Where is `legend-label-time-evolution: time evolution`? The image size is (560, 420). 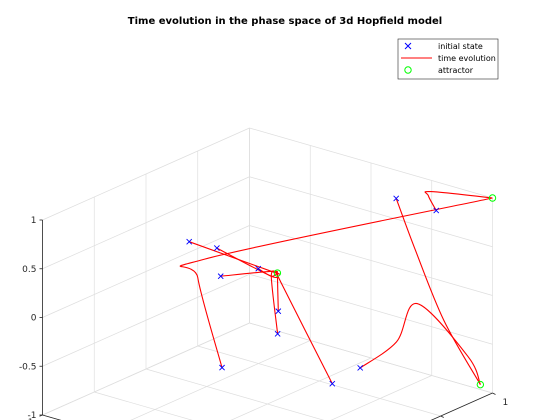
legend-label-time-evolution: time evolution is located at coordinates (467, 58).